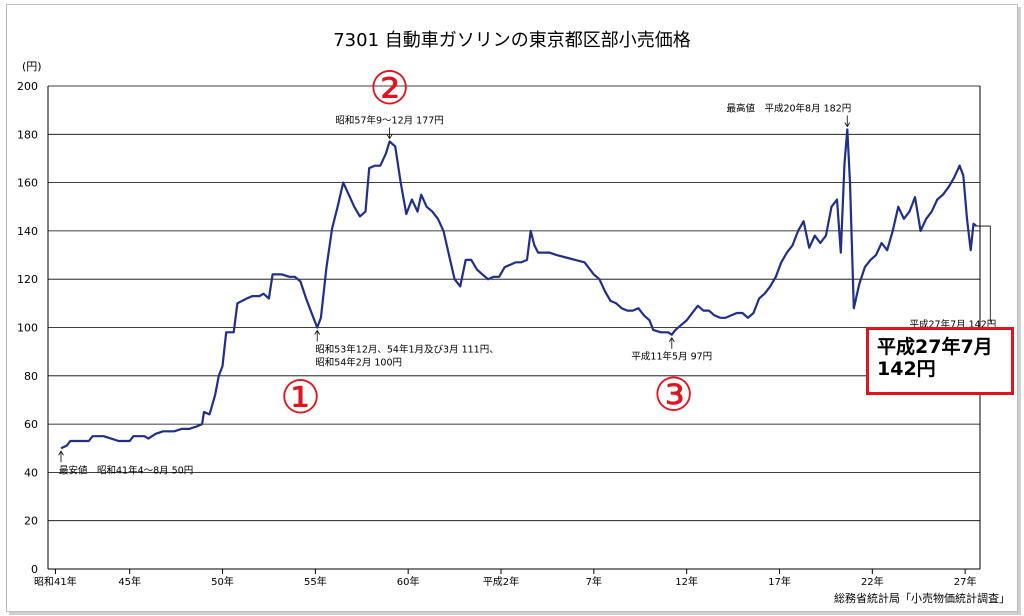  Describe the element at coordinates (673, 395) in the screenshot. I see `marker-label: ③` at that location.